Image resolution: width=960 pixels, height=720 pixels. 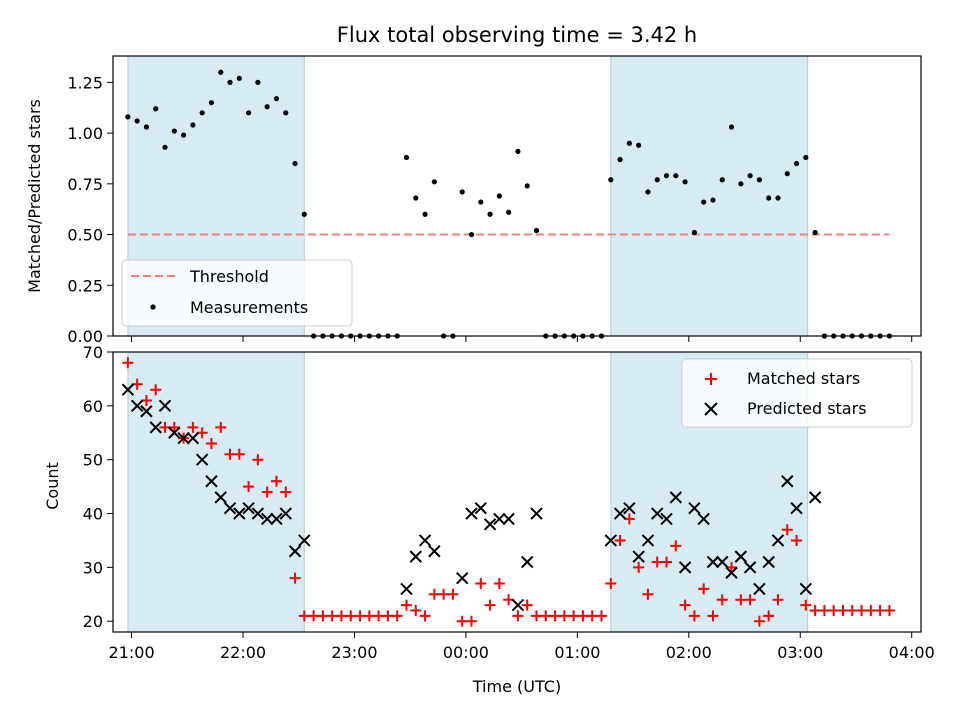 I want to click on x-tick-label-6: 03:00, so click(x=800, y=652).